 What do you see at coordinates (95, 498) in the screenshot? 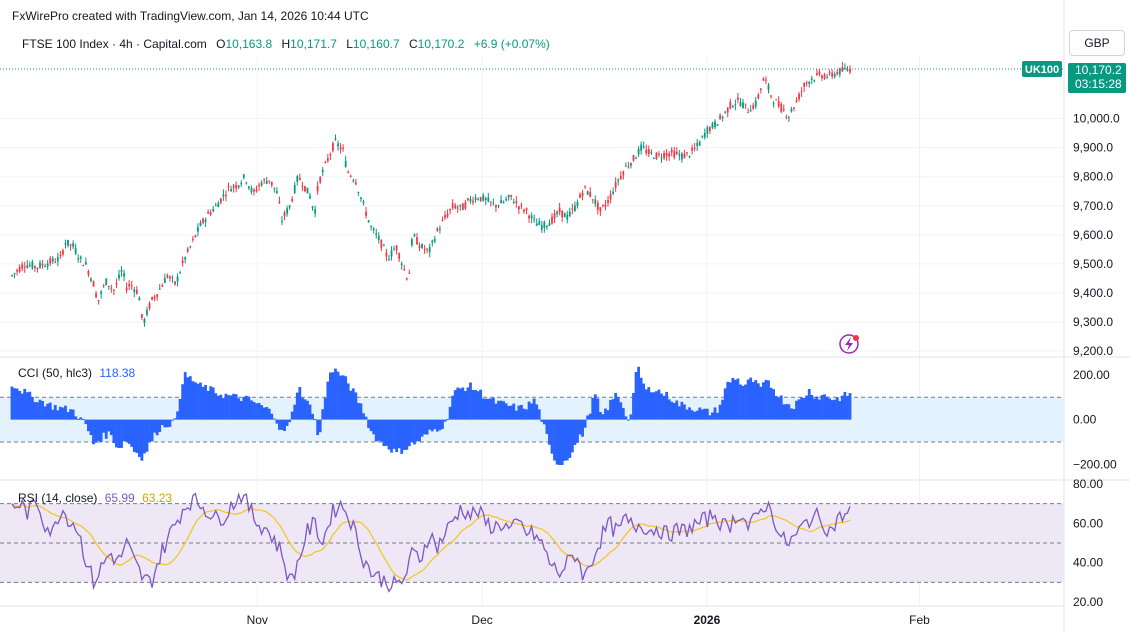
I see `rsi-legend: RSI (14, close) 65.99 63.23` at bounding box center [95, 498].